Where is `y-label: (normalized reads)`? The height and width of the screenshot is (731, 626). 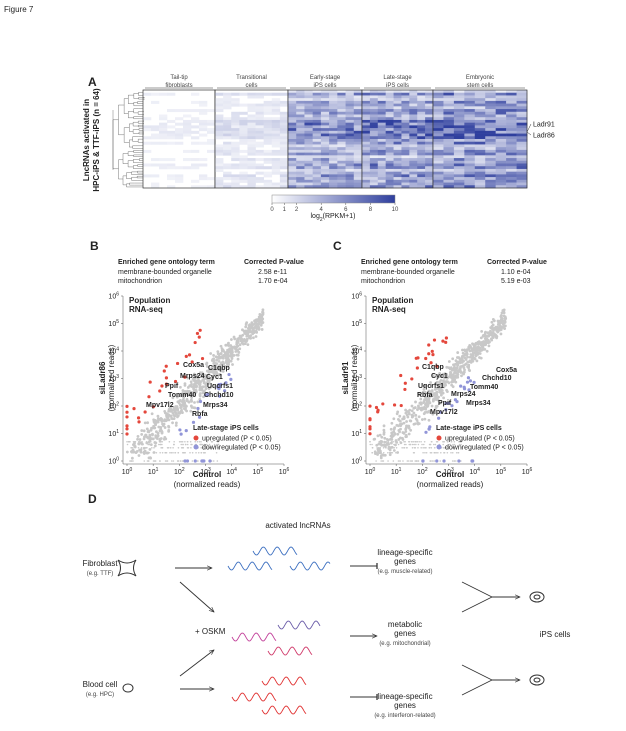 y-label: (normalized reads) is located at coordinates (111, 377).